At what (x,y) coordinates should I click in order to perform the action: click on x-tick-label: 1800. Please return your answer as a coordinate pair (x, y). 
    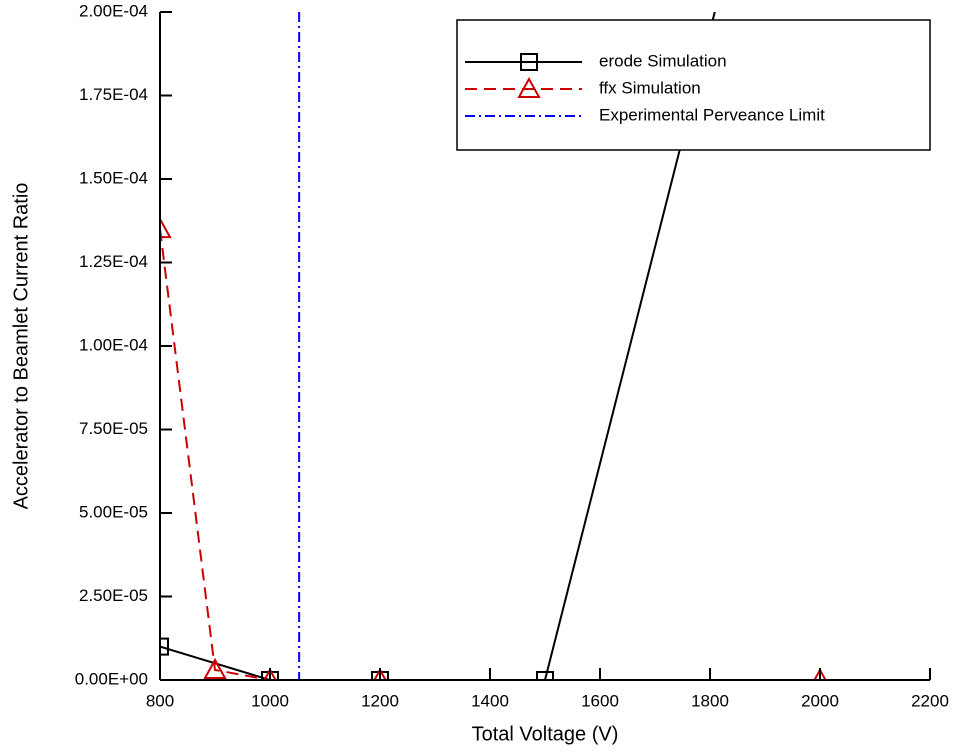
    Looking at the image, I should click on (710, 700).